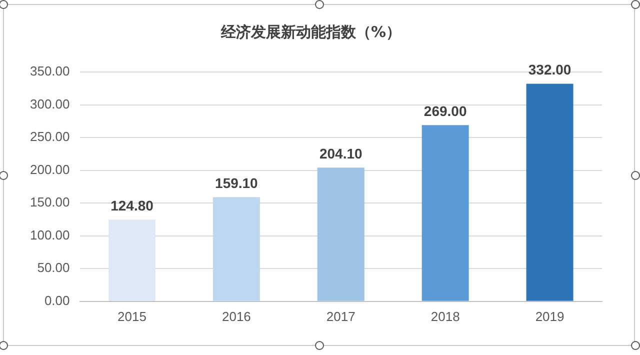 This screenshot has width=640, height=355. Describe the element at coordinates (132, 316) in the screenshot. I see `x-tick-label: 2015` at that location.